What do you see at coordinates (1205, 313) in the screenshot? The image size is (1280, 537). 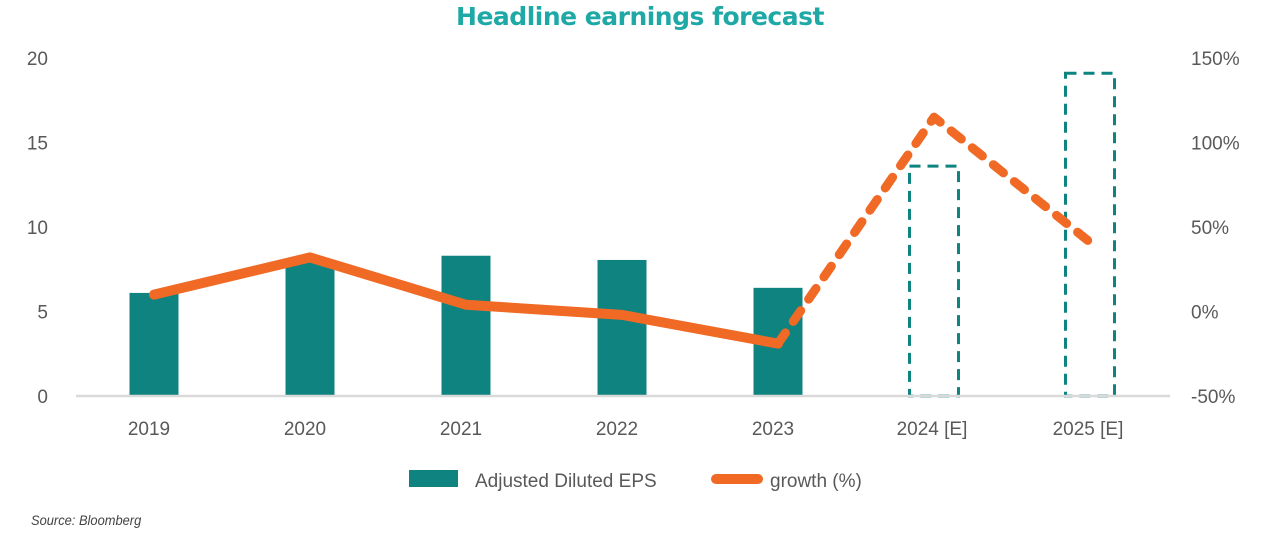 I see `right-axis-tick: 0%` at bounding box center [1205, 313].